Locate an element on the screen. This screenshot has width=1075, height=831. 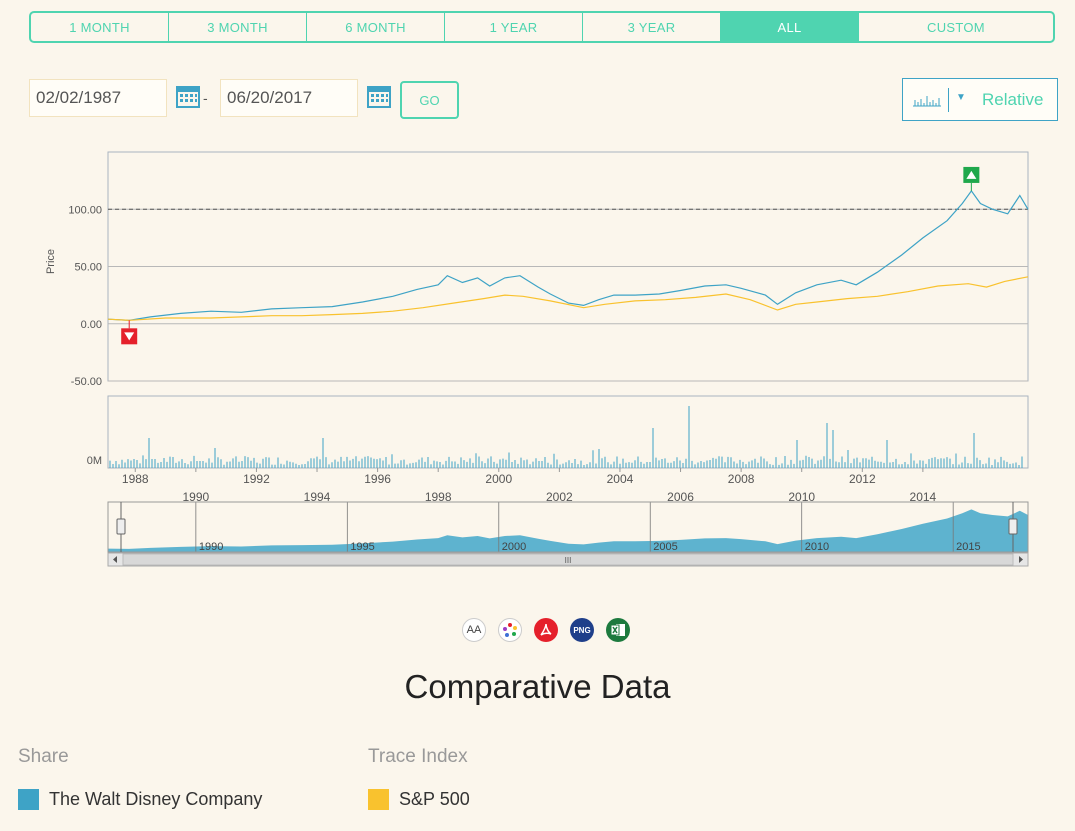
x-tick-label: 2014 is located at coordinates (923, 497).